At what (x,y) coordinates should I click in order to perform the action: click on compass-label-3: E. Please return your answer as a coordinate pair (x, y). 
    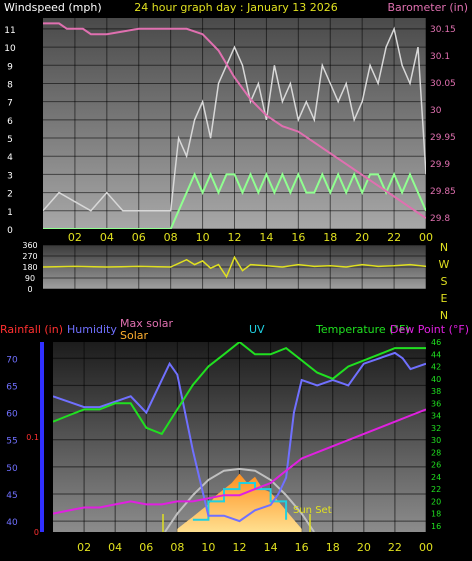
    Looking at the image, I should click on (444, 298).